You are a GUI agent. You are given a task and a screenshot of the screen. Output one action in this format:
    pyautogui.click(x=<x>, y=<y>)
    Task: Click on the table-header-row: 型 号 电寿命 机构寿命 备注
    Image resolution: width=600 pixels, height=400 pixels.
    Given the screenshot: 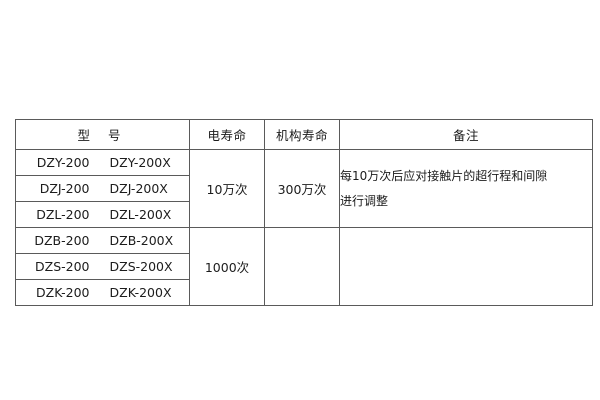 What is the action you would take?
    pyautogui.click(x=304, y=134)
    